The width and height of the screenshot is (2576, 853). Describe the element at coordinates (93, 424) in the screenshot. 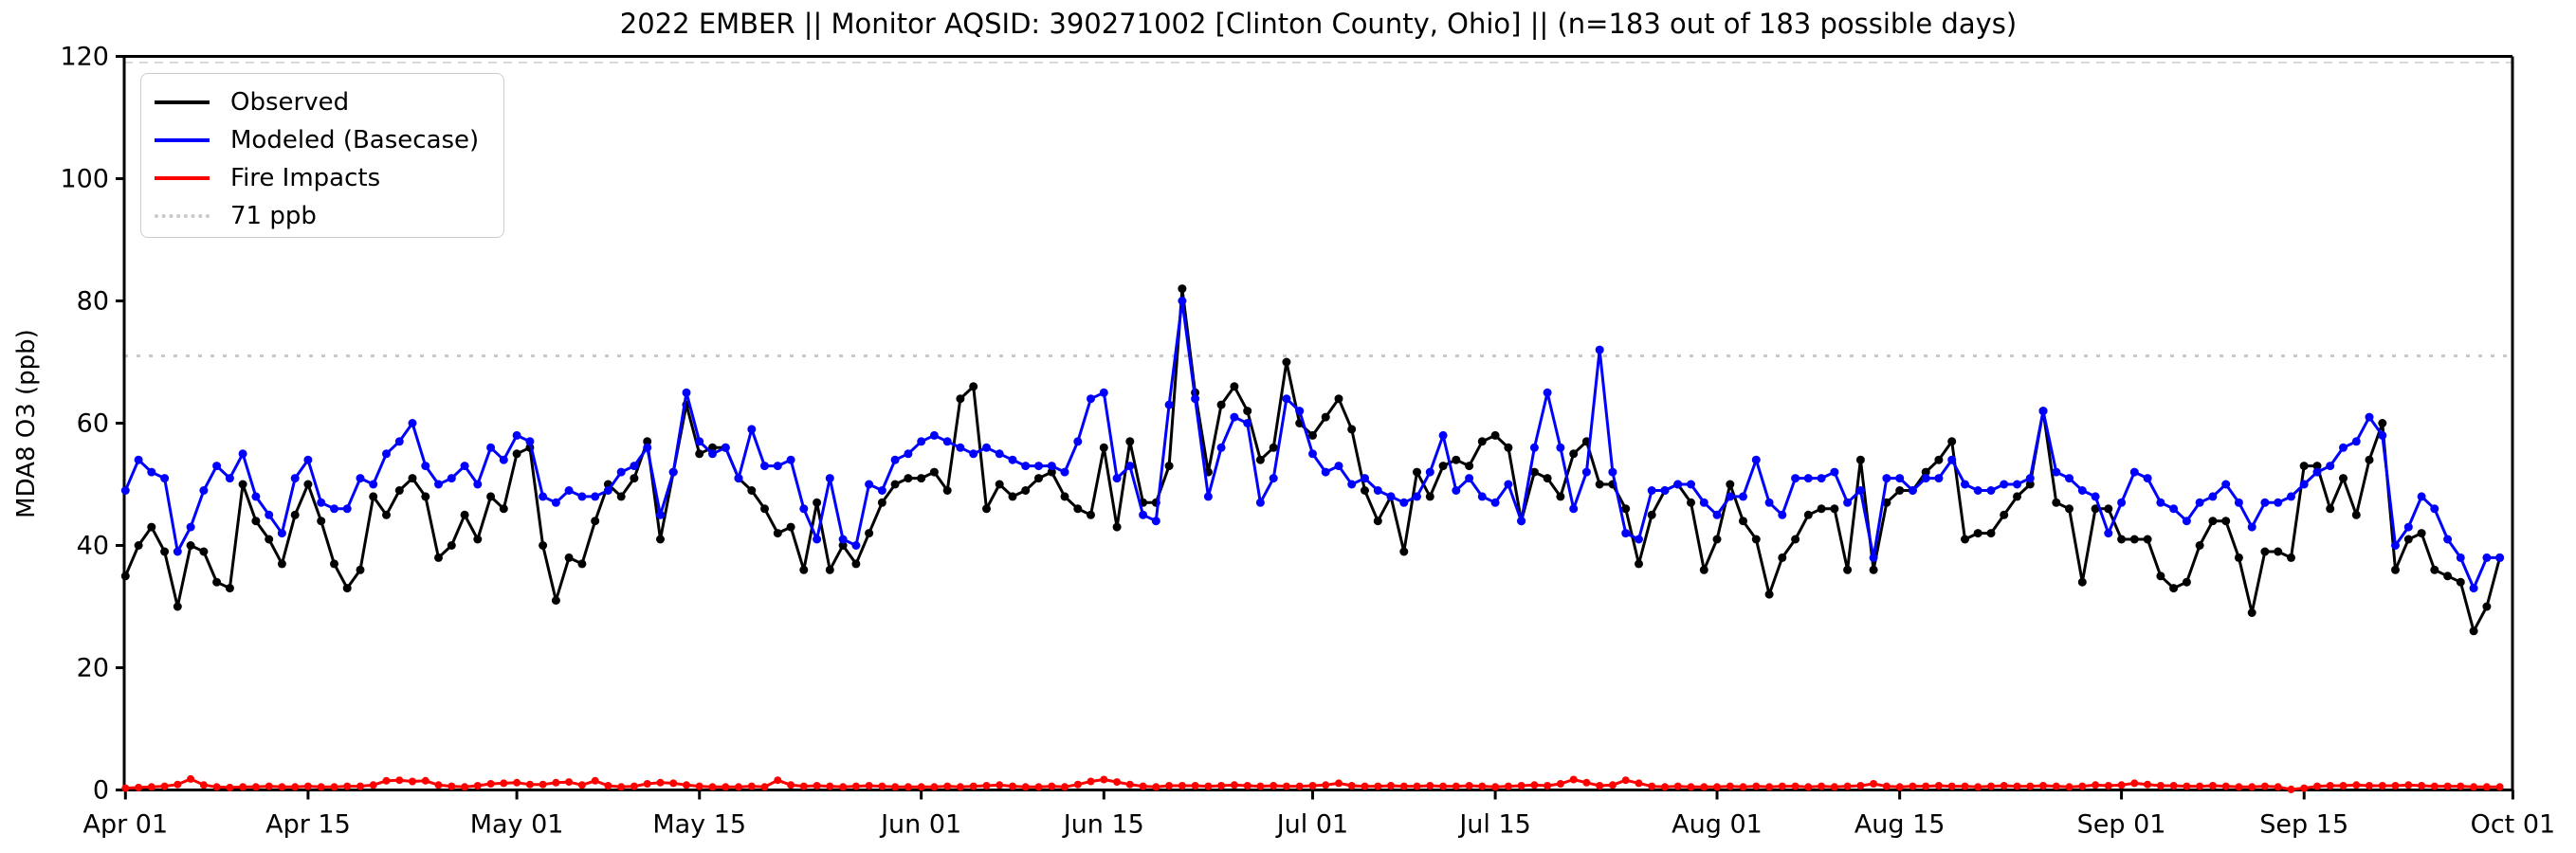

I see `y-tick-label: 60` at that location.